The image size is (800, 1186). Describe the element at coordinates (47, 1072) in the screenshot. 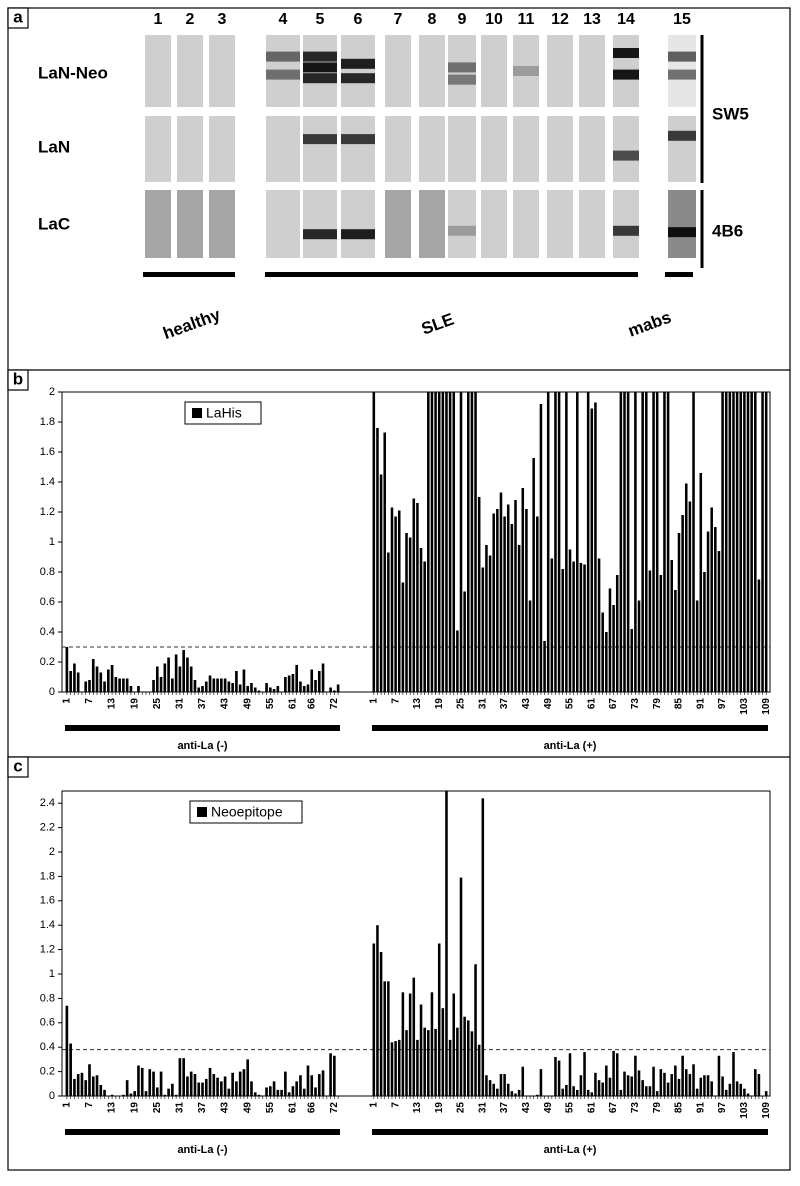

I see `y-tick-label: 0.2` at that location.